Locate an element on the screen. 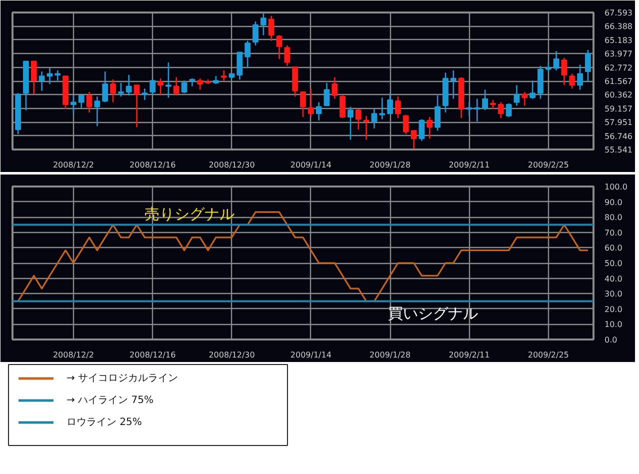 The image size is (639, 474). y-tick-label: 70.0 is located at coordinates (613, 233).